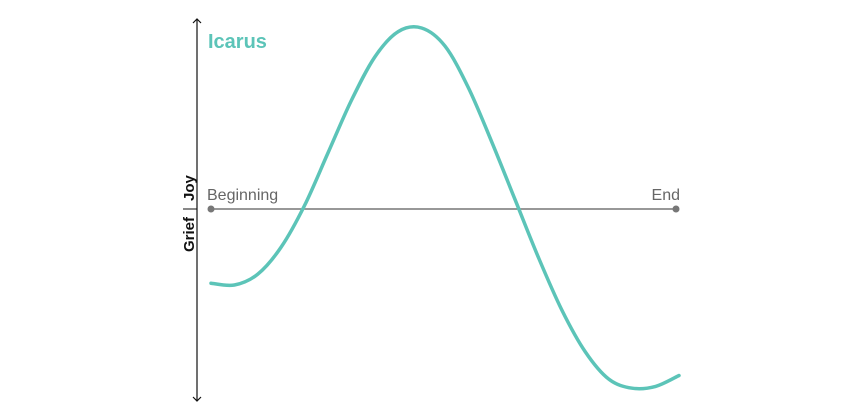  Describe the element at coordinates (211, 209) in the screenshot. I see `baseline-start-dot` at that location.